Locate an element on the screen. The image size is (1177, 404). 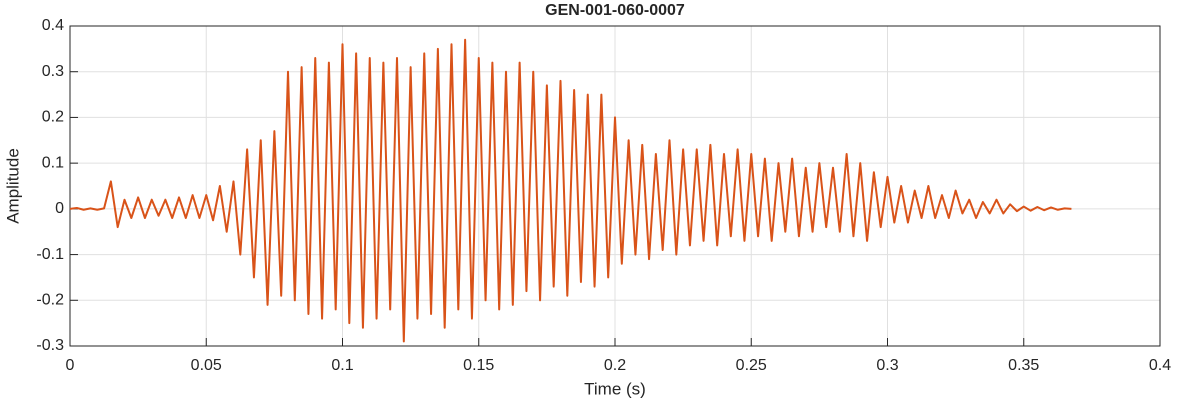
y-tick-label: 0.1 is located at coordinates (53, 162).